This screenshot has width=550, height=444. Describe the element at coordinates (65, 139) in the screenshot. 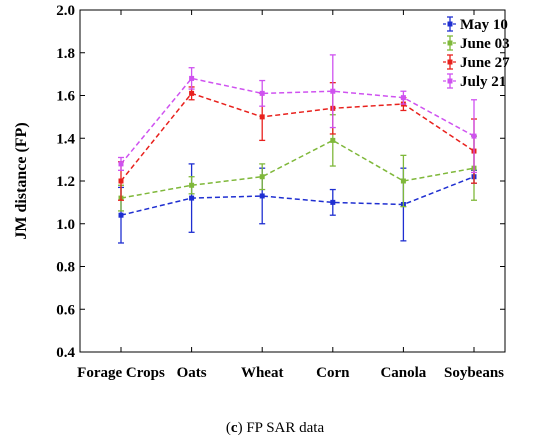

I see `y-tick-label: 1.4` at that location.